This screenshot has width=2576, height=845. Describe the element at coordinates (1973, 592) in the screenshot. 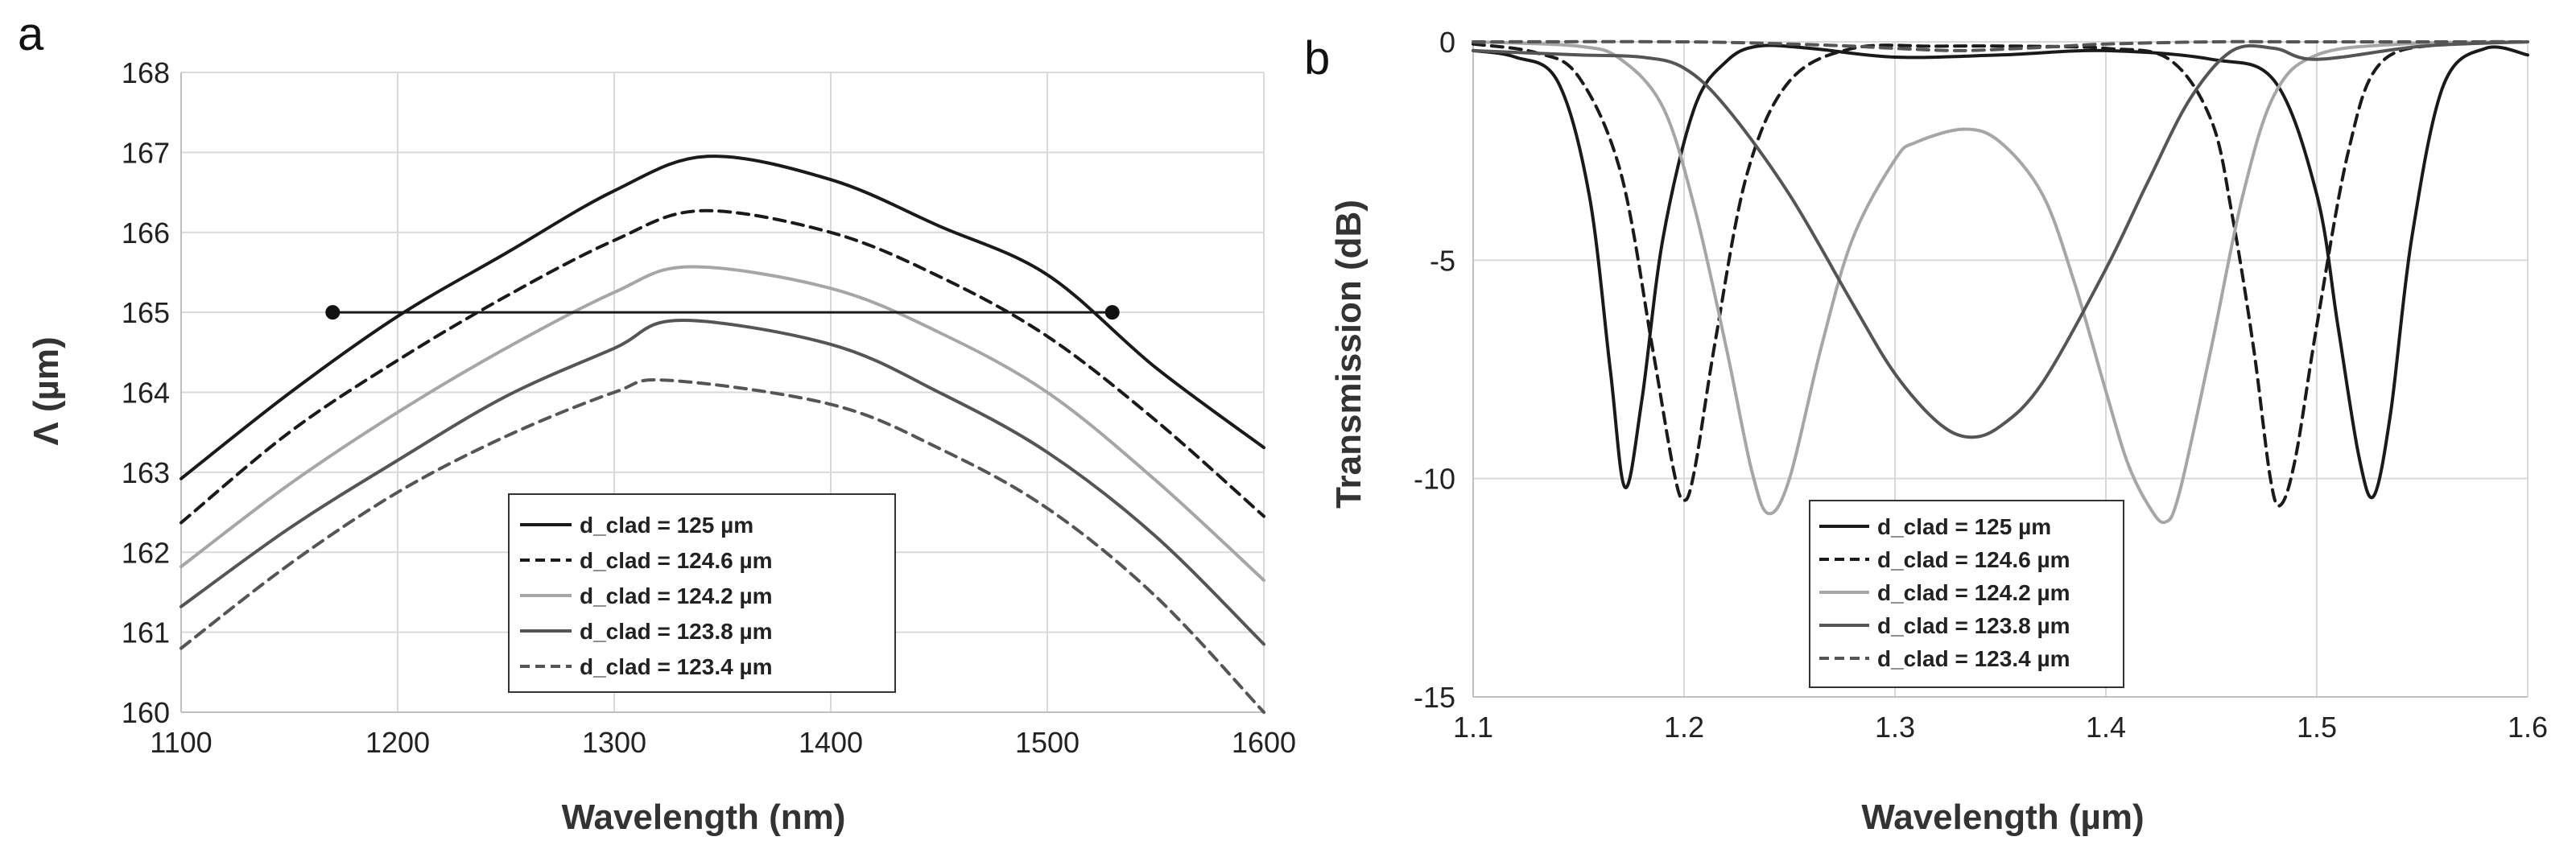

I see `chart-b-legend-label: d_clad = 124.2 µm` at that location.